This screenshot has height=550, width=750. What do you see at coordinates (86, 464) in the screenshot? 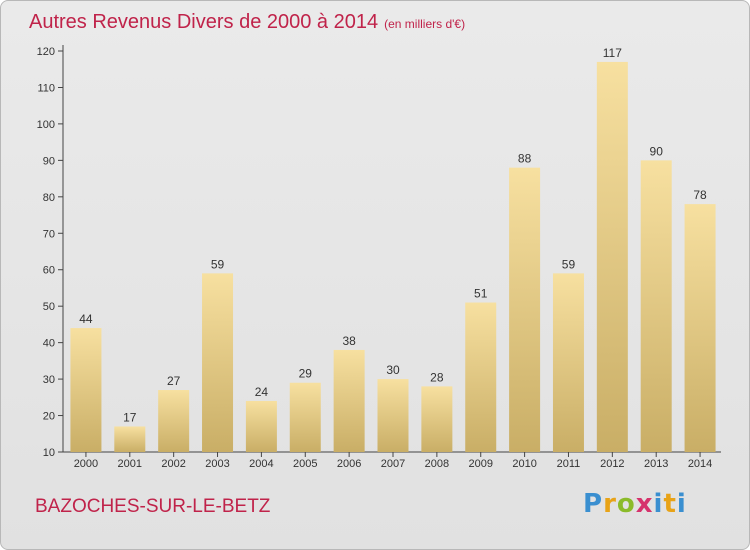
I see `x-tick-label: 2000` at bounding box center [86, 464].